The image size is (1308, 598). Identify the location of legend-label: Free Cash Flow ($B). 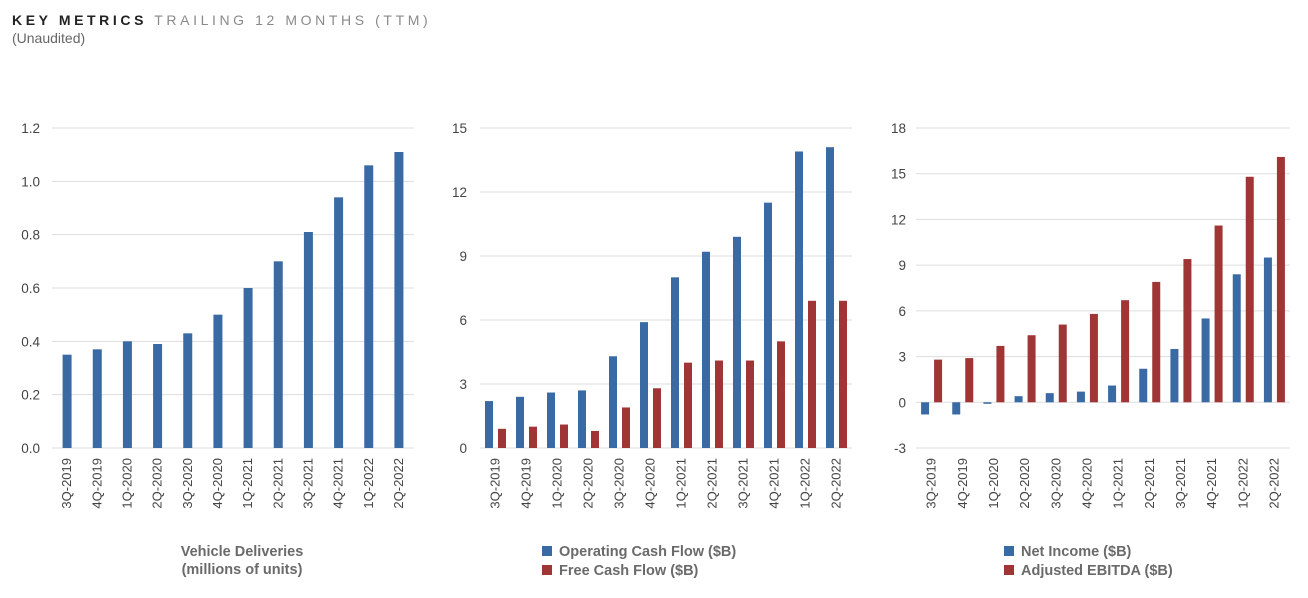
(629, 571).